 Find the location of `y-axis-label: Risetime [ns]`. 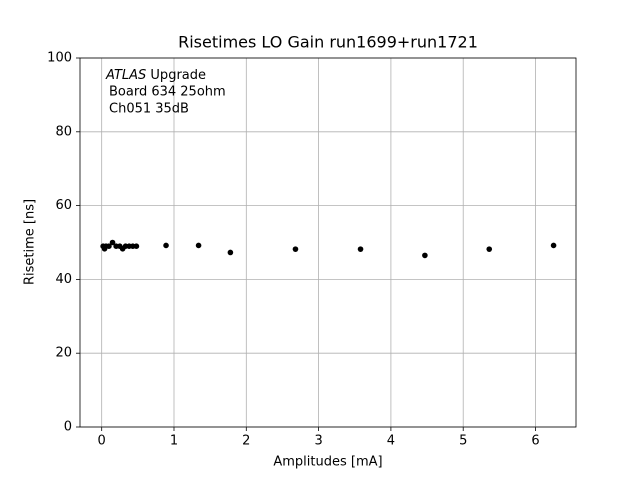

y-axis-label: Risetime [ns] is located at coordinates (30, 242).